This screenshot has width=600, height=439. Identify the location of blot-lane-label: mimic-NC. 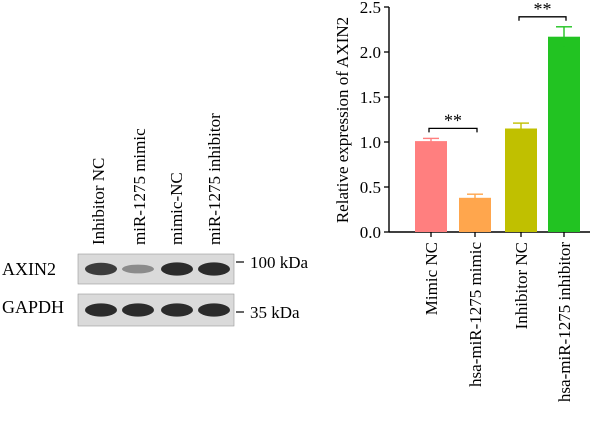
(176, 208).